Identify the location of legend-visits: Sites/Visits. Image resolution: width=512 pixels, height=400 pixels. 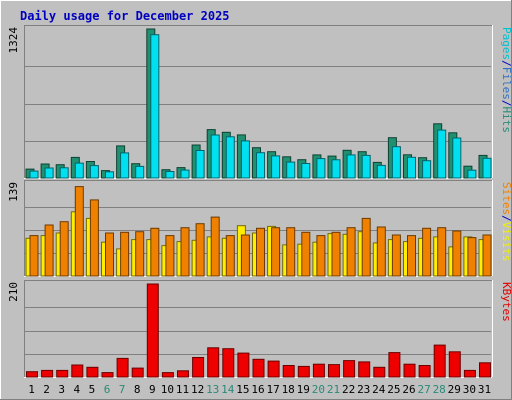
(506, 222).